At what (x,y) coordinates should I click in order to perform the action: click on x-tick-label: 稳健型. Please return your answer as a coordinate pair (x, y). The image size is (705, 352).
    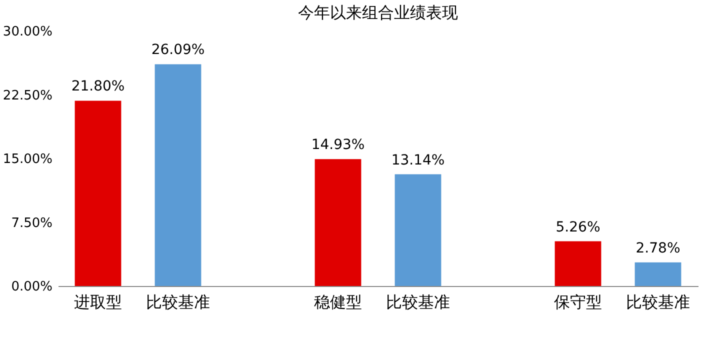
    Looking at the image, I should click on (338, 302).